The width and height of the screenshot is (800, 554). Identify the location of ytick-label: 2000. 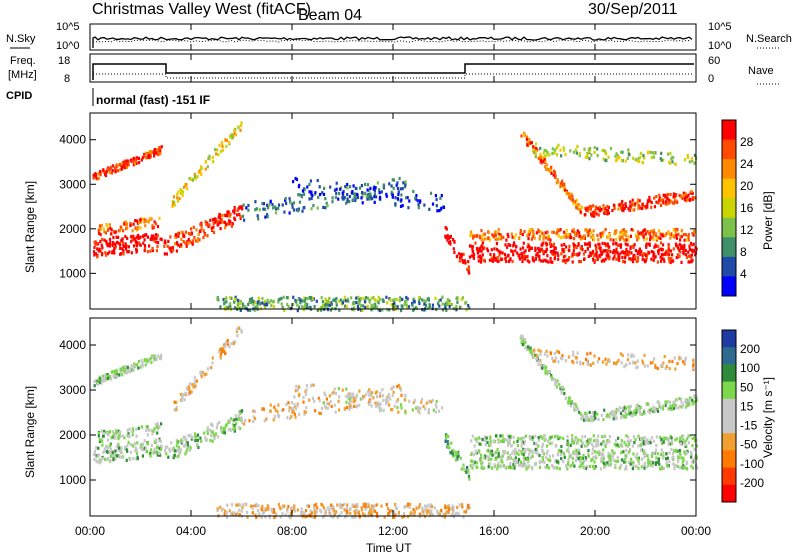
(72, 229).